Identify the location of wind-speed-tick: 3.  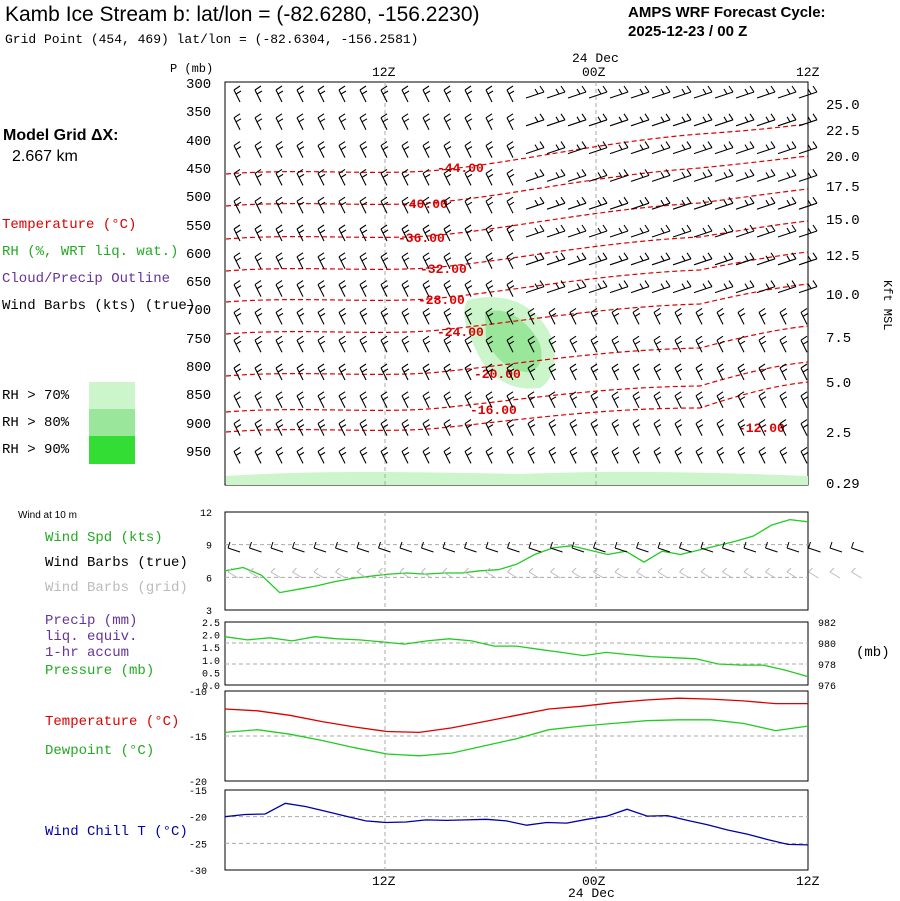
(209, 612).